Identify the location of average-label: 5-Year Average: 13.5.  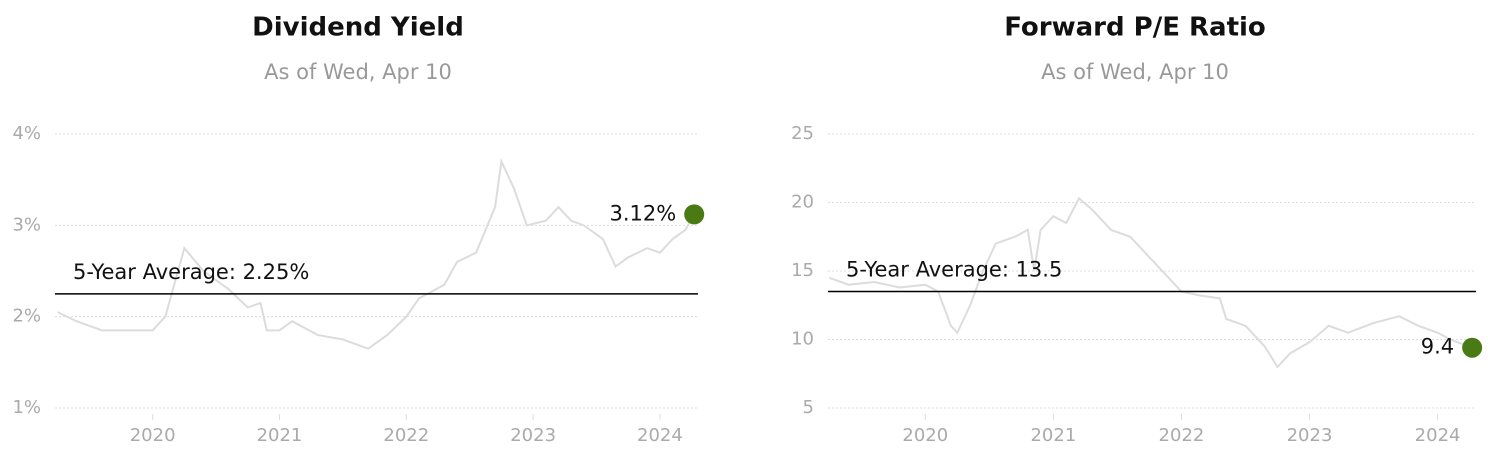
(954, 270).